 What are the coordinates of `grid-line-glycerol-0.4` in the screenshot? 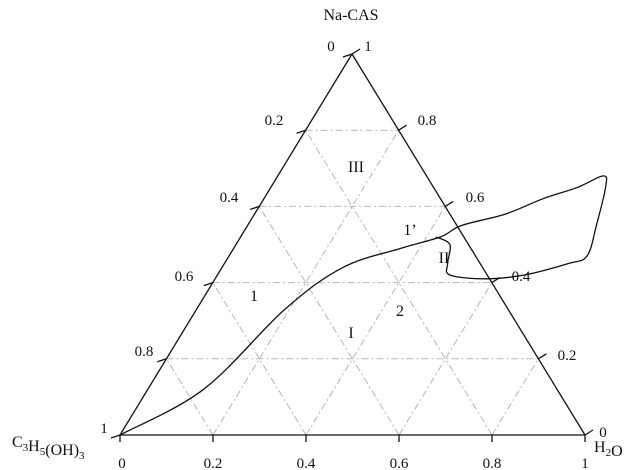 It's located at (329, 321).